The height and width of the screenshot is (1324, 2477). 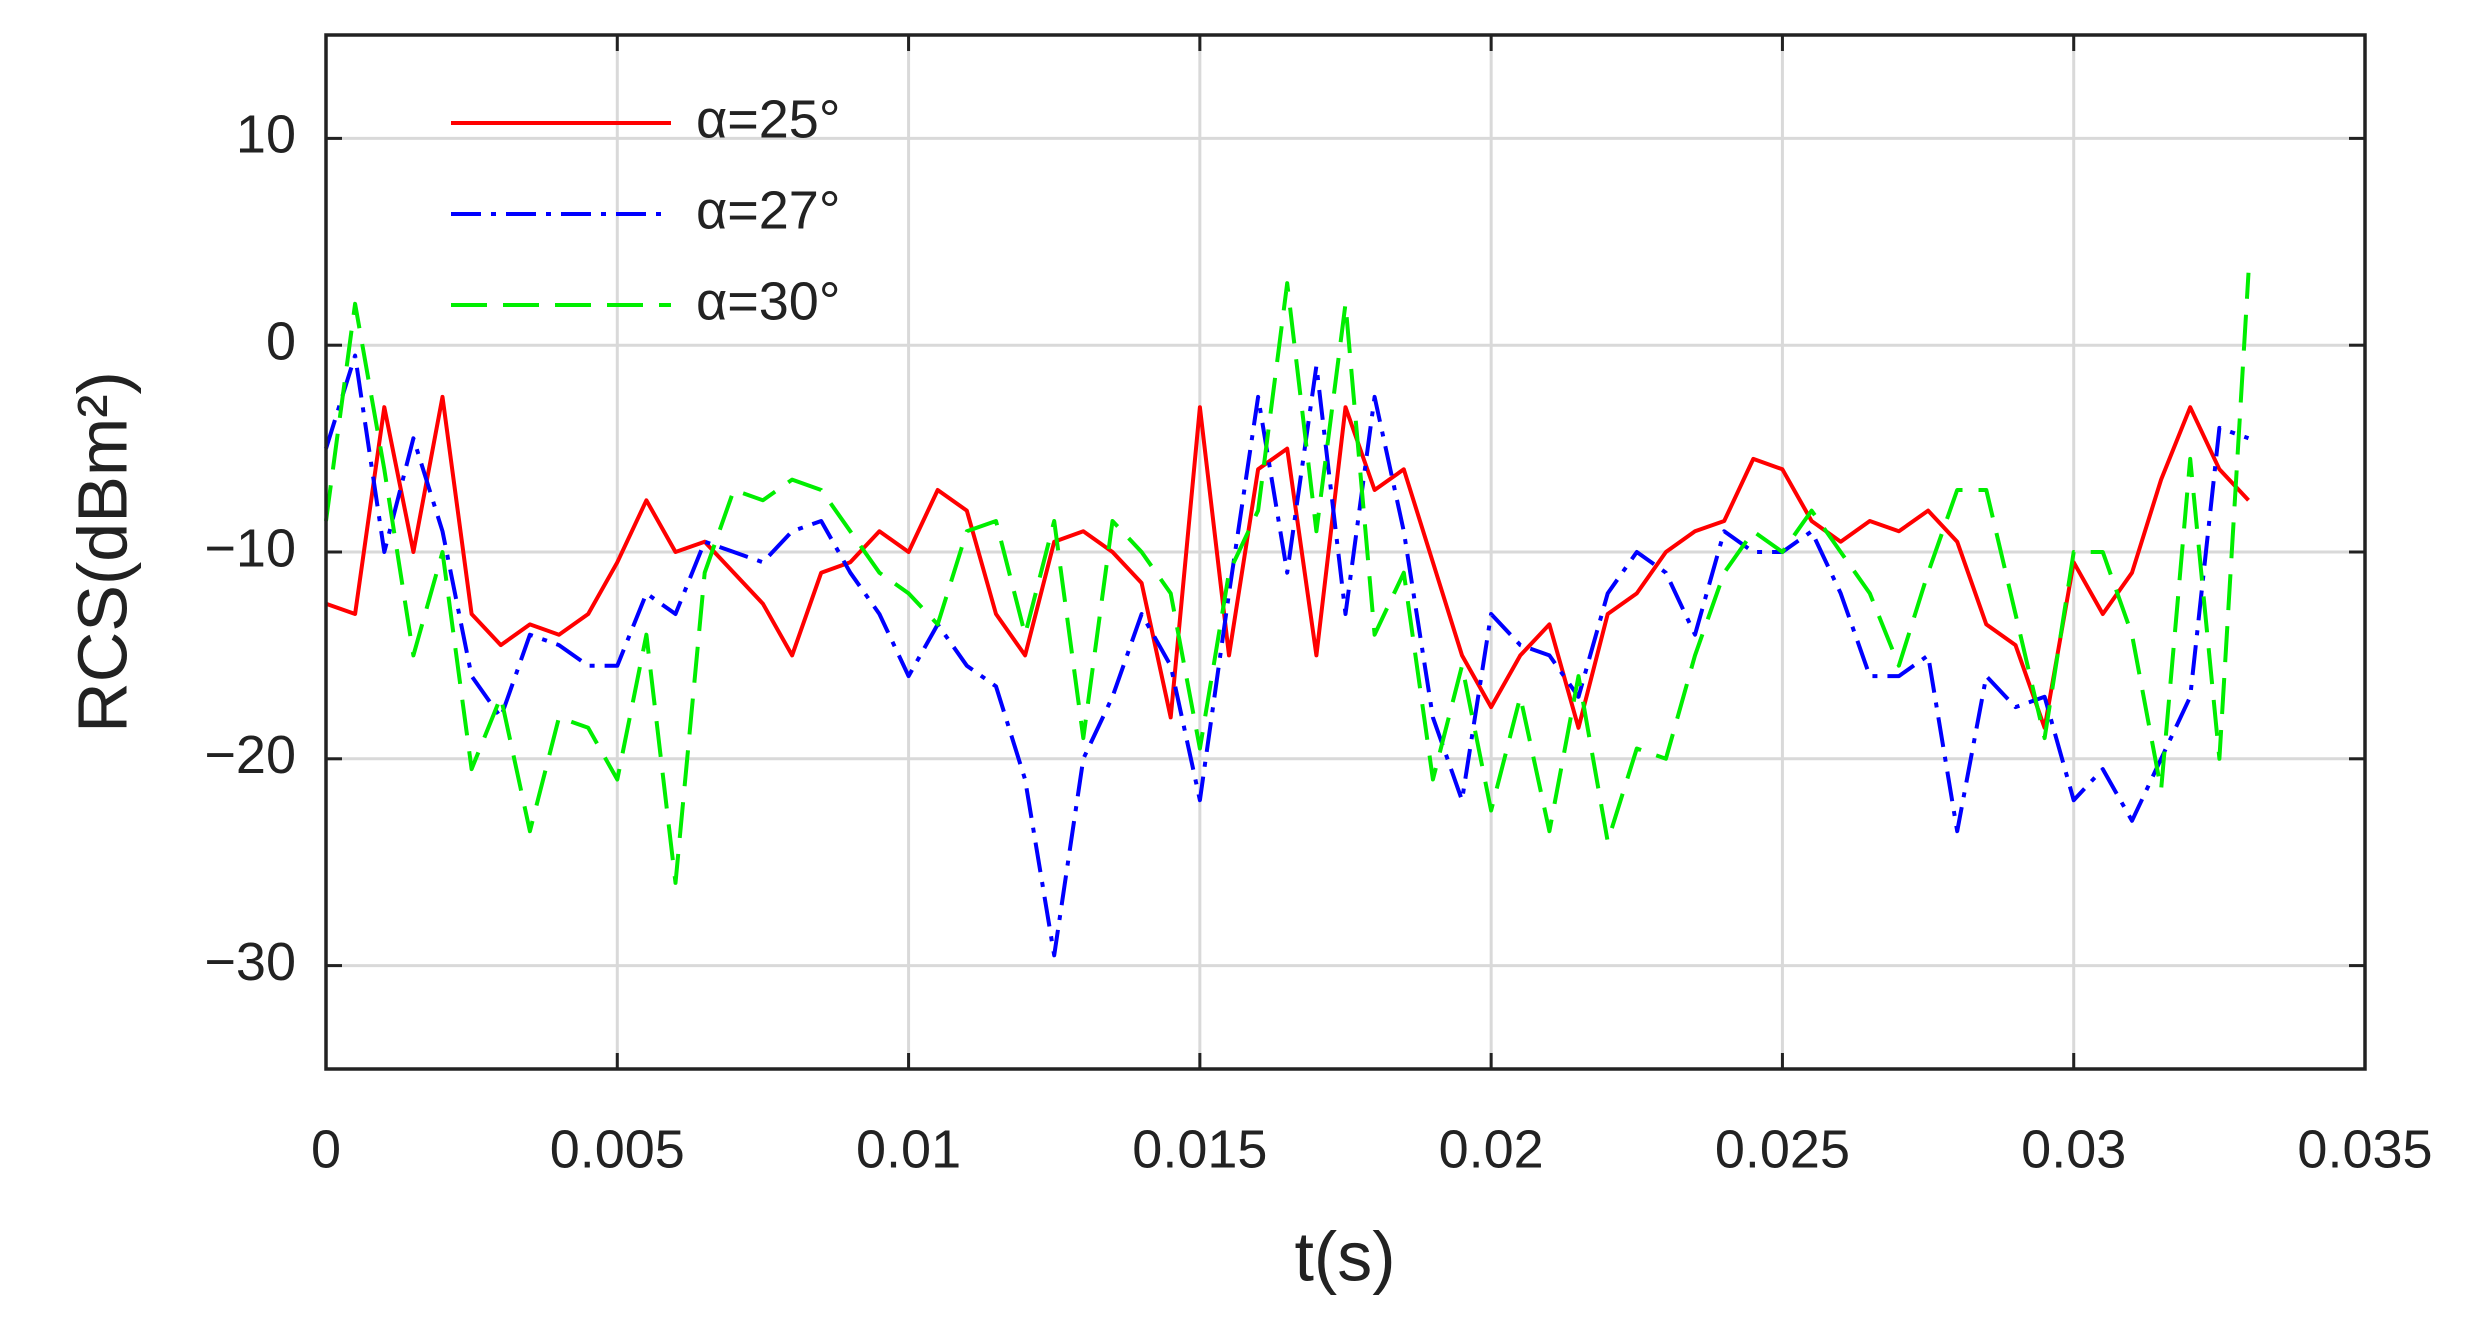 I want to click on x-tick-label: 0.025, so click(x=1782, y=1149).